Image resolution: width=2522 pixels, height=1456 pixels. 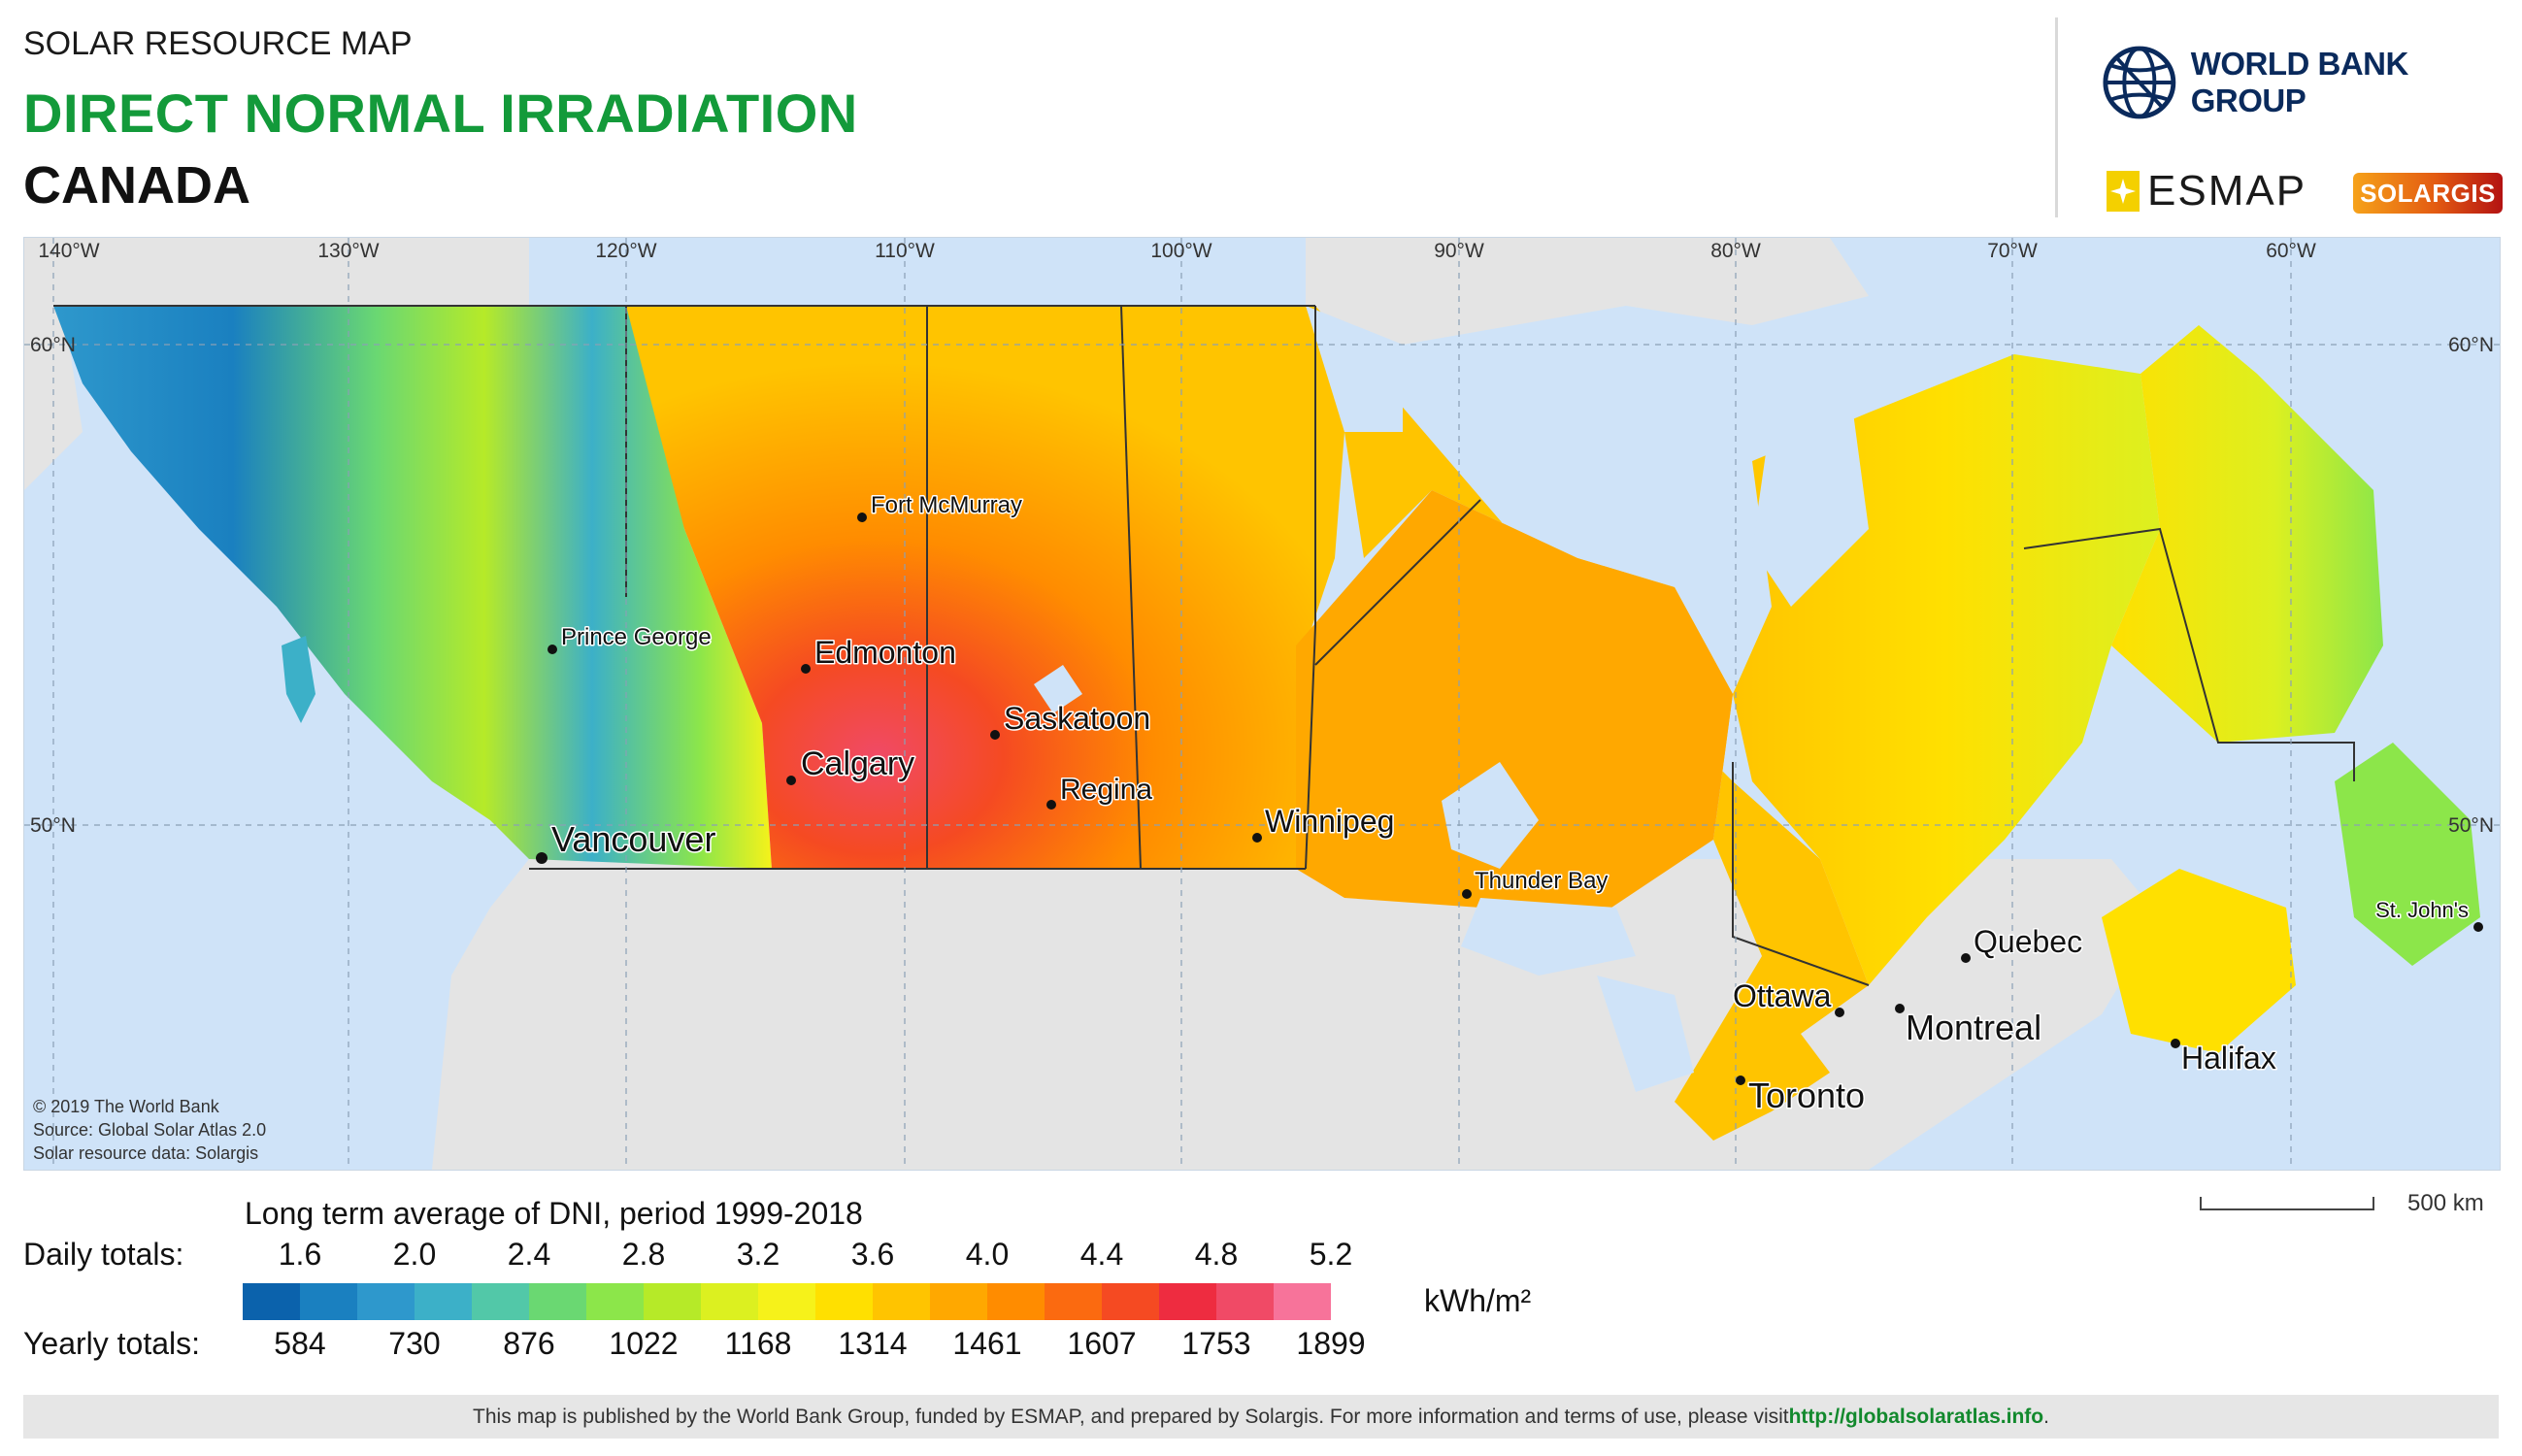 I want to click on daily-tick-label: 4.4, so click(x=1101, y=1254).